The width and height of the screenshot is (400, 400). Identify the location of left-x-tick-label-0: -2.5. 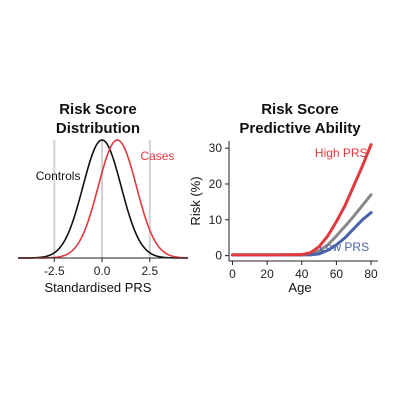
(54, 271).